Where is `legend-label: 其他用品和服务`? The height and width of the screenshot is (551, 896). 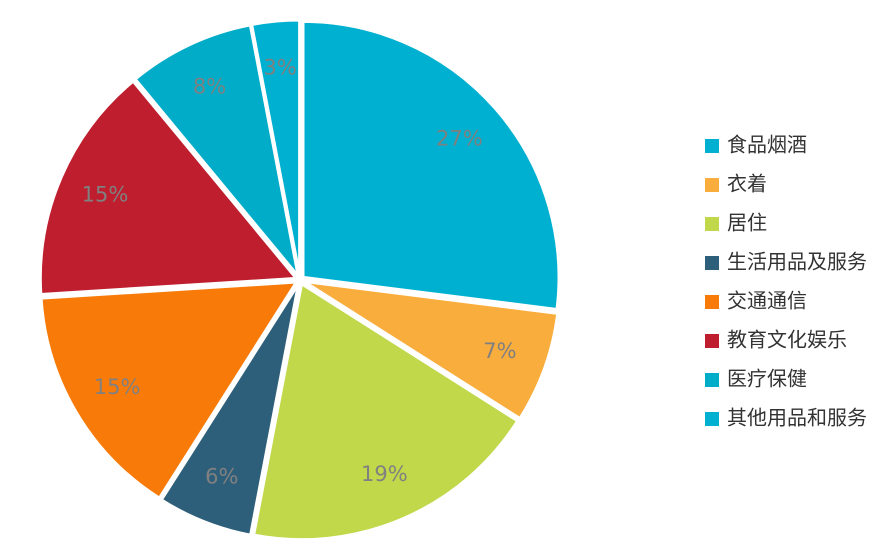
legend-label: 其他用品和服务 is located at coordinates (797, 418).